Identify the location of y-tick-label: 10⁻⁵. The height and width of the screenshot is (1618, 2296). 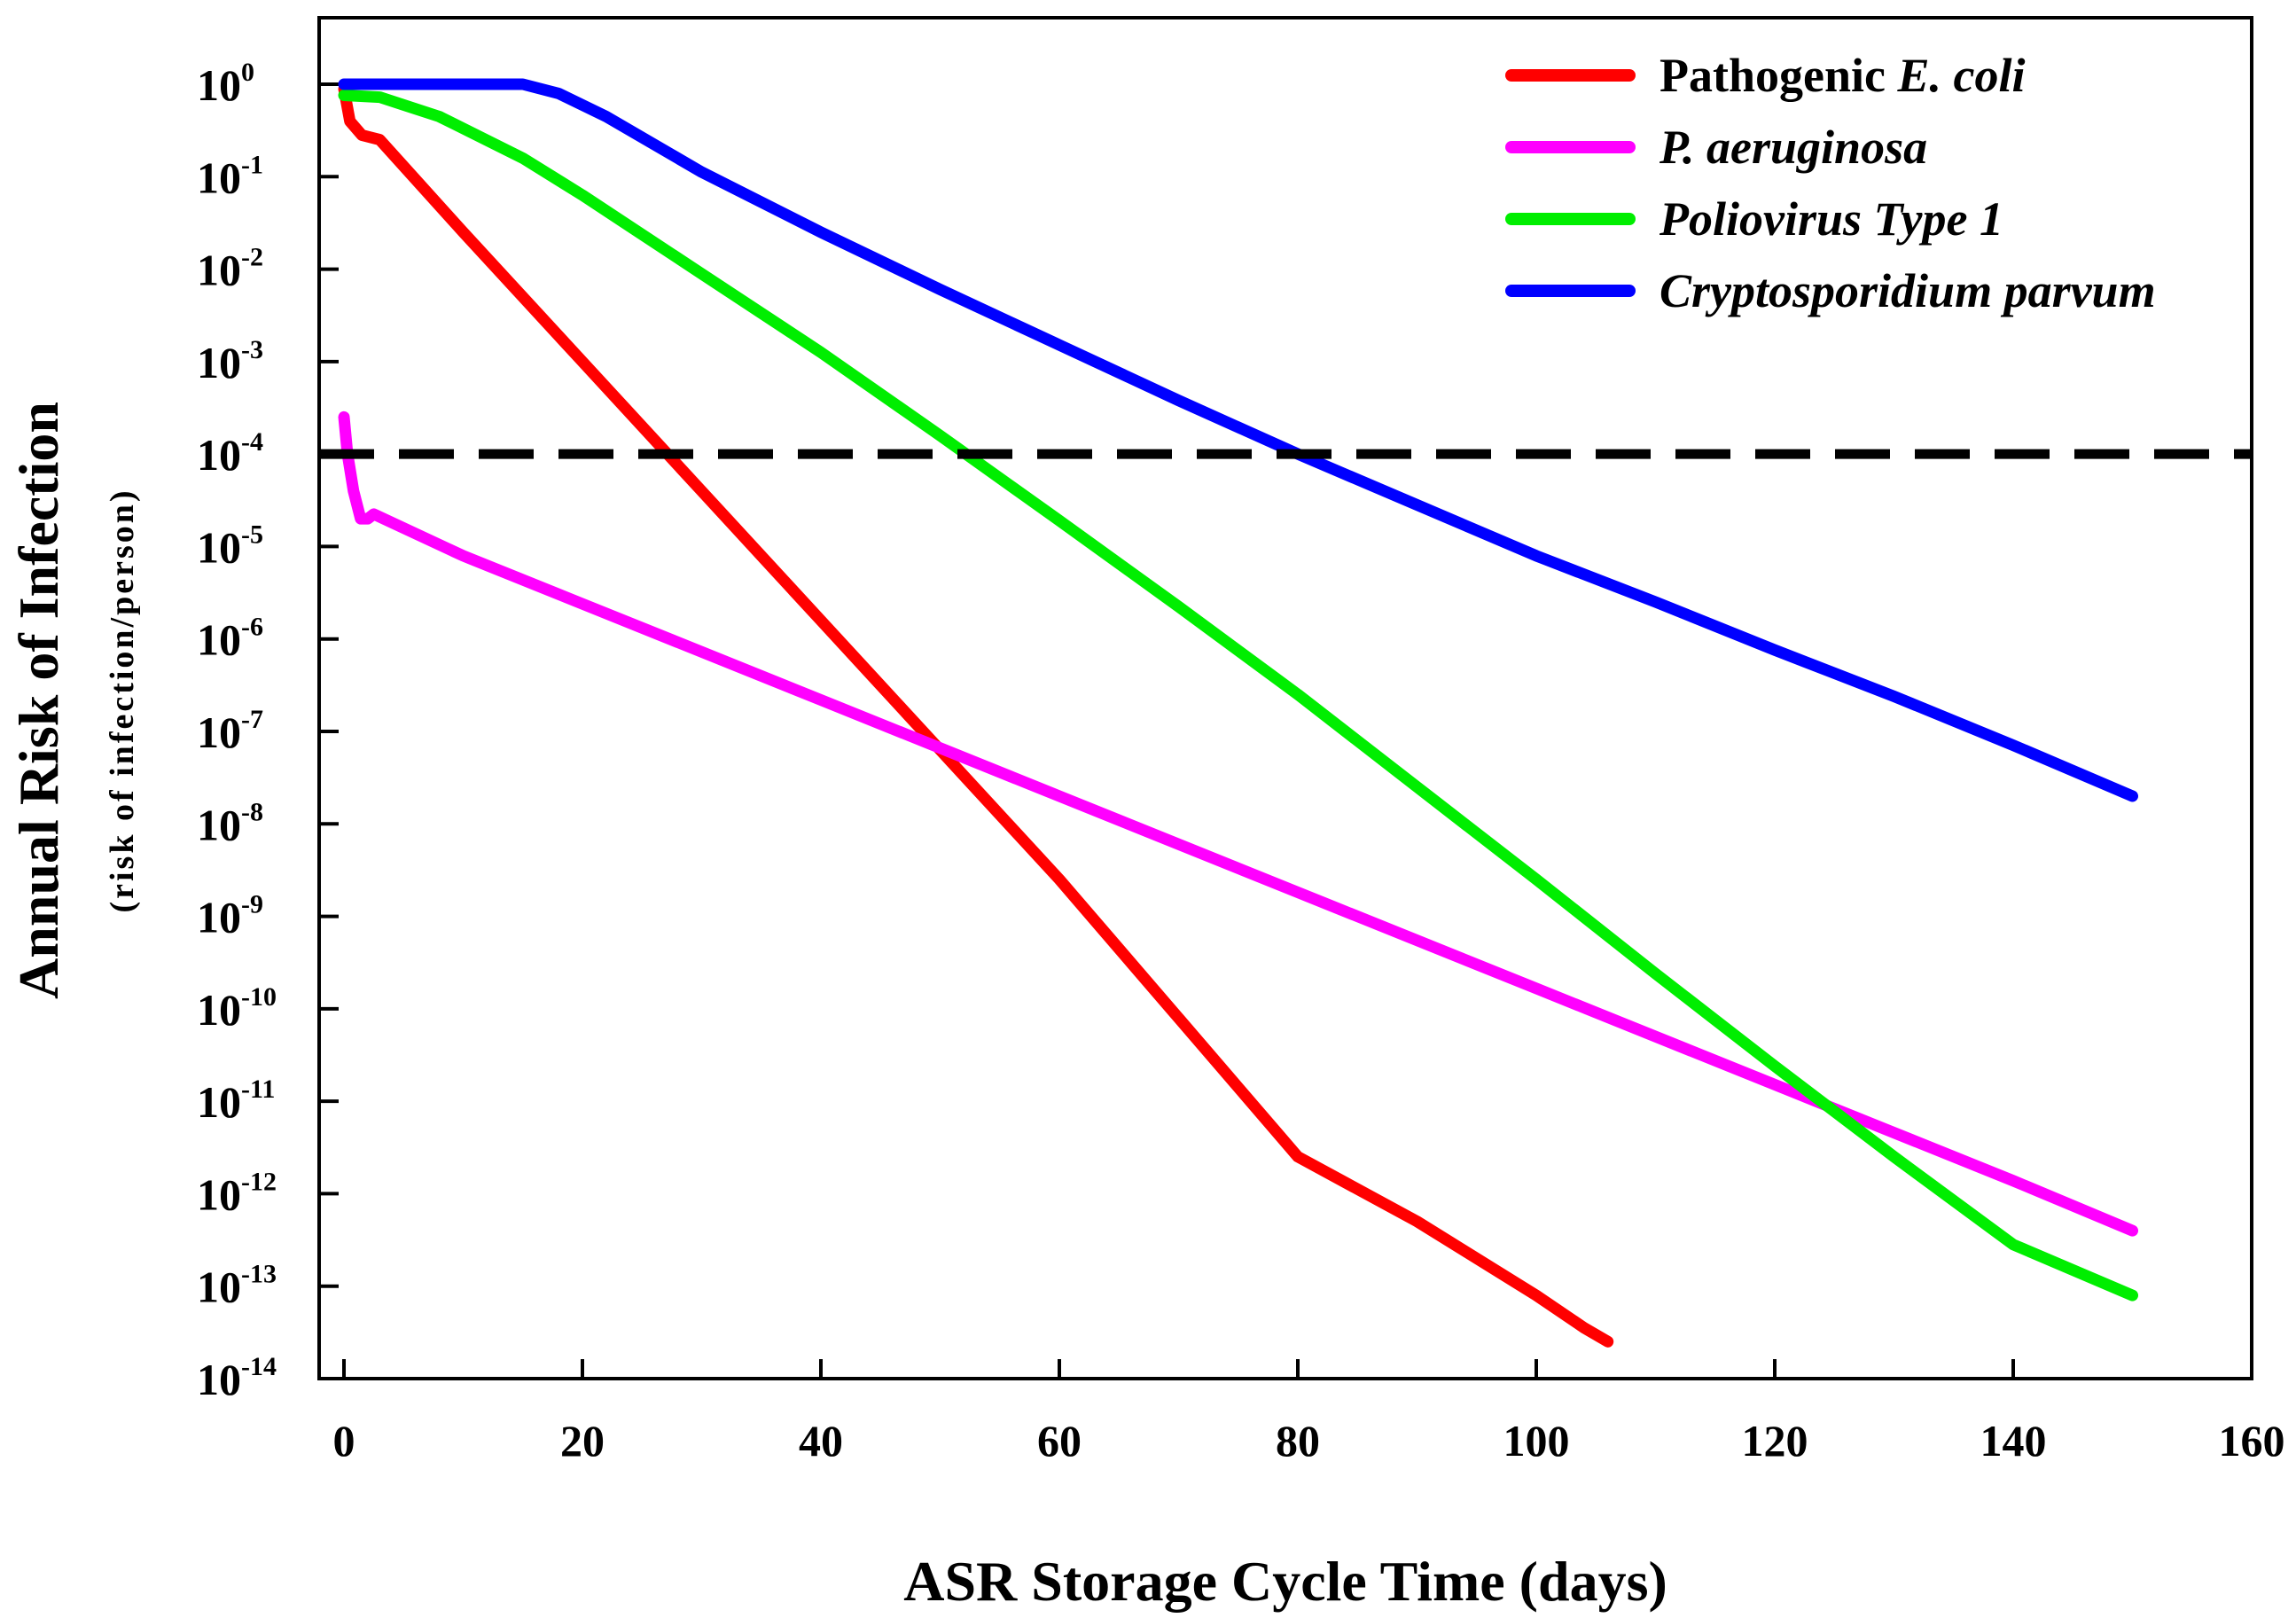
(230, 546).